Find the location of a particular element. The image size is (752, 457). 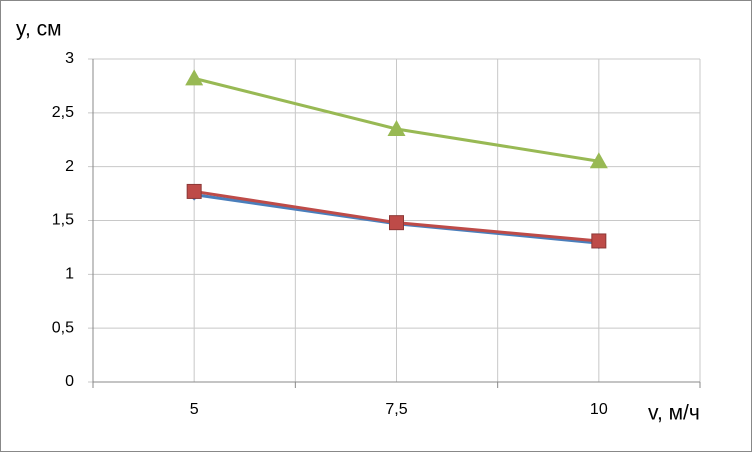

y-tick-label: 2,5 is located at coordinates (63, 112).